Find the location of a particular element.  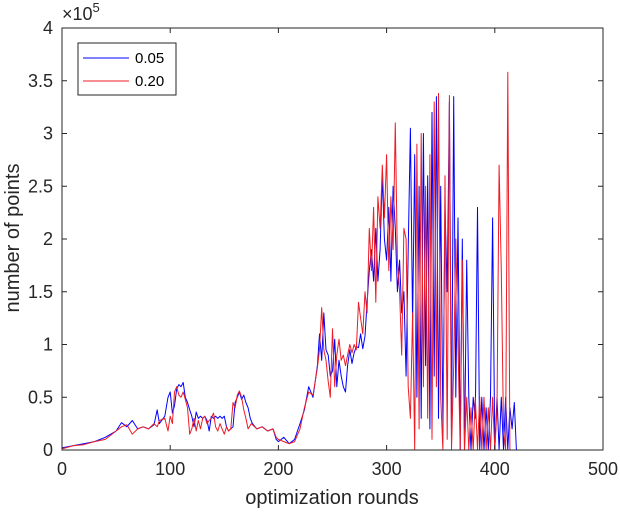

legend-label-1: 0.20 is located at coordinates (149, 81).